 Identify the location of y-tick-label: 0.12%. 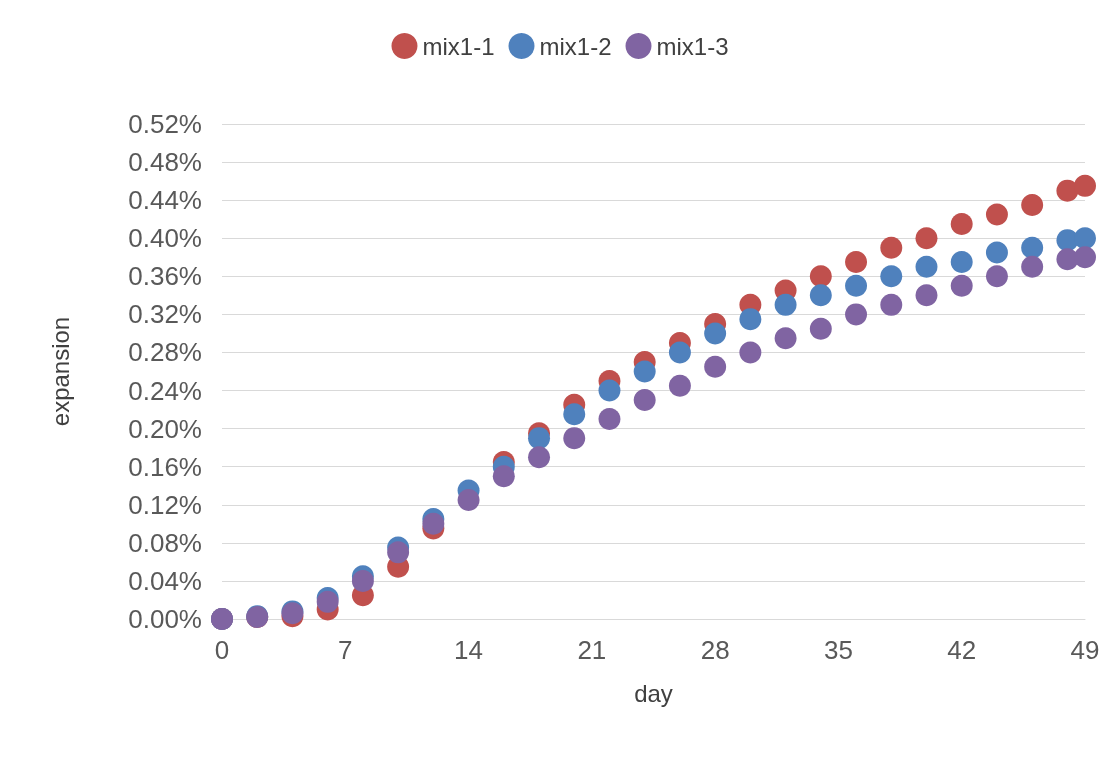
(165, 504).